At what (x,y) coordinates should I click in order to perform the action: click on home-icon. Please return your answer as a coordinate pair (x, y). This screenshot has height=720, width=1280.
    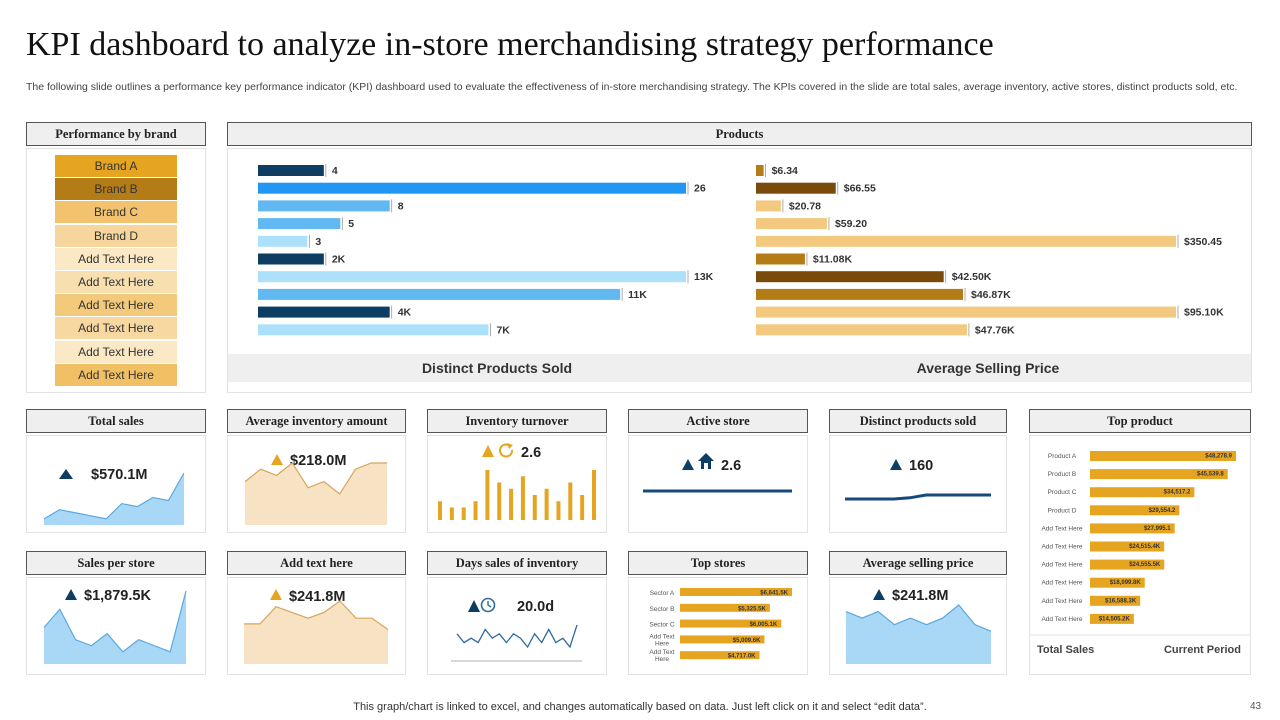
    Looking at the image, I should click on (706, 461).